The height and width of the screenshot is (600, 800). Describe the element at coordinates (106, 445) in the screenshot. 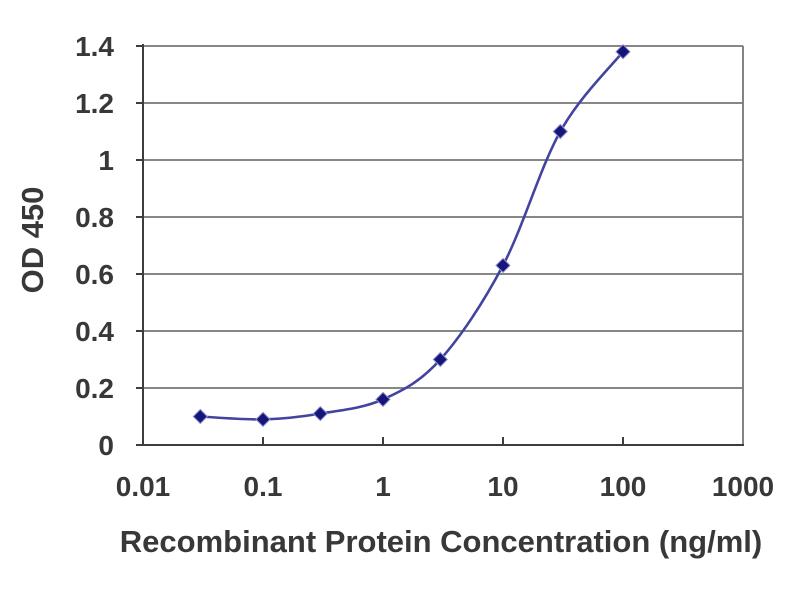

I see `y-tick-label: 0` at that location.